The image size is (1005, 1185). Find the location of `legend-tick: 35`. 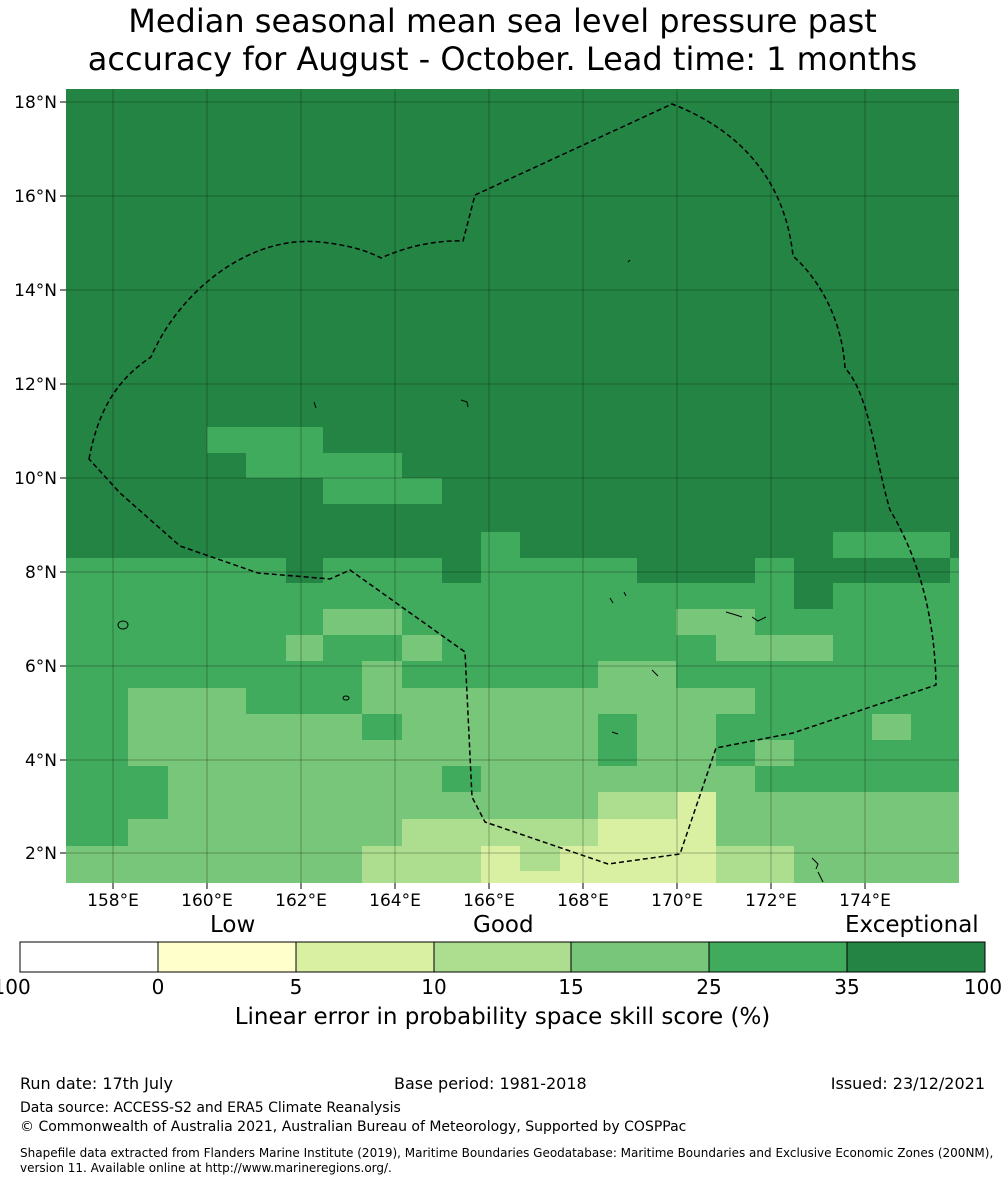

legend-tick: 35 is located at coordinates (847, 987).